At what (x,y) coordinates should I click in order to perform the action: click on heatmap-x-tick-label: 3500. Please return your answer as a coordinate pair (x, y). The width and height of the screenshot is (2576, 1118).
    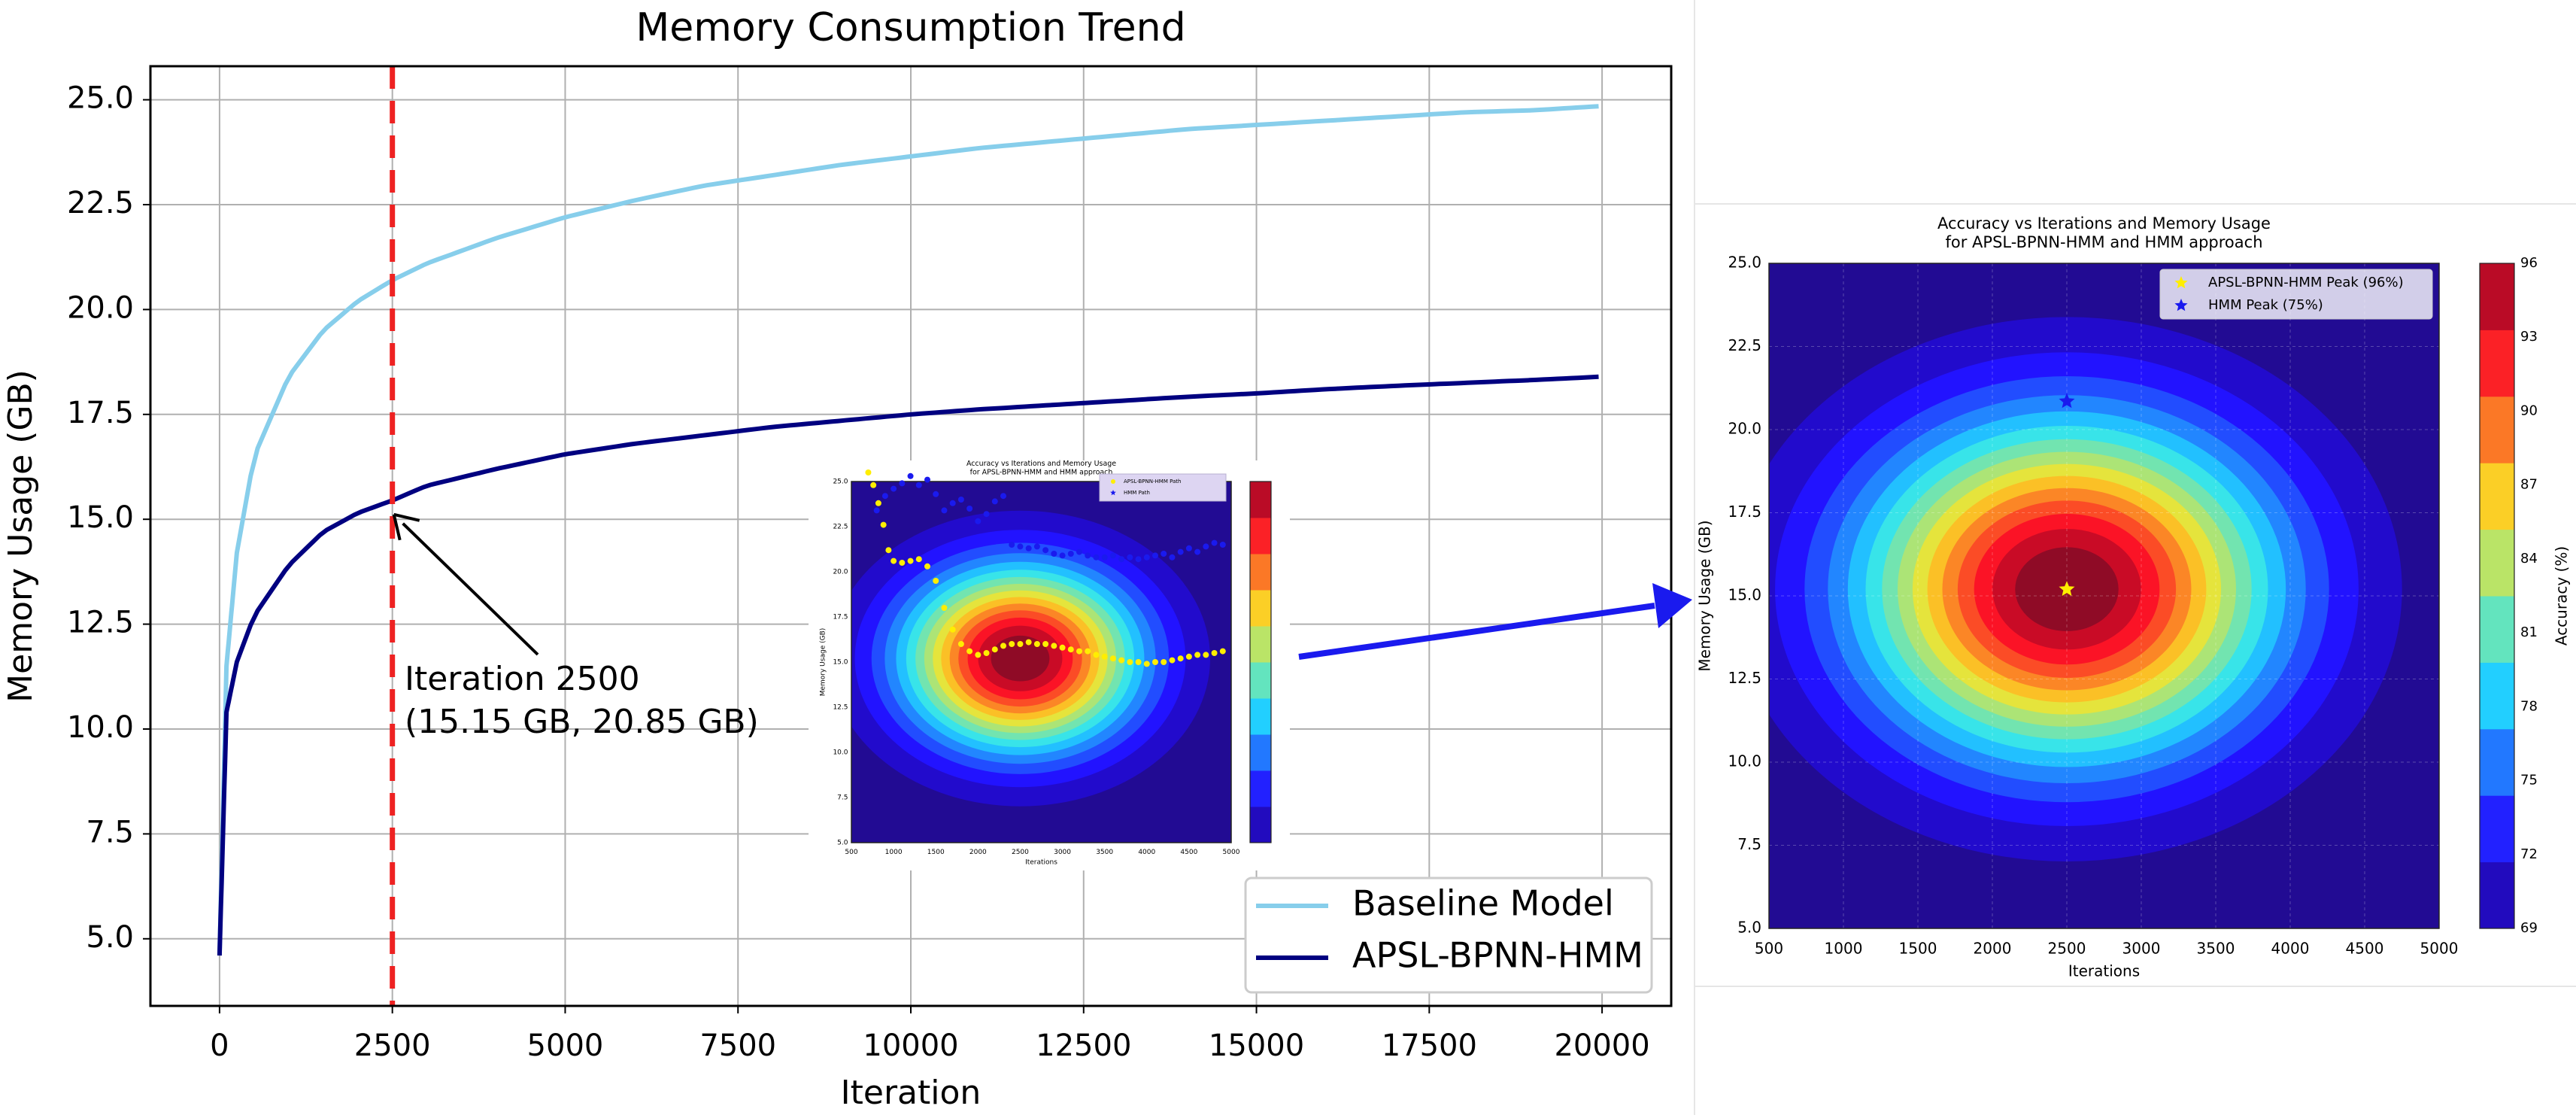
    Looking at the image, I should click on (2216, 949).